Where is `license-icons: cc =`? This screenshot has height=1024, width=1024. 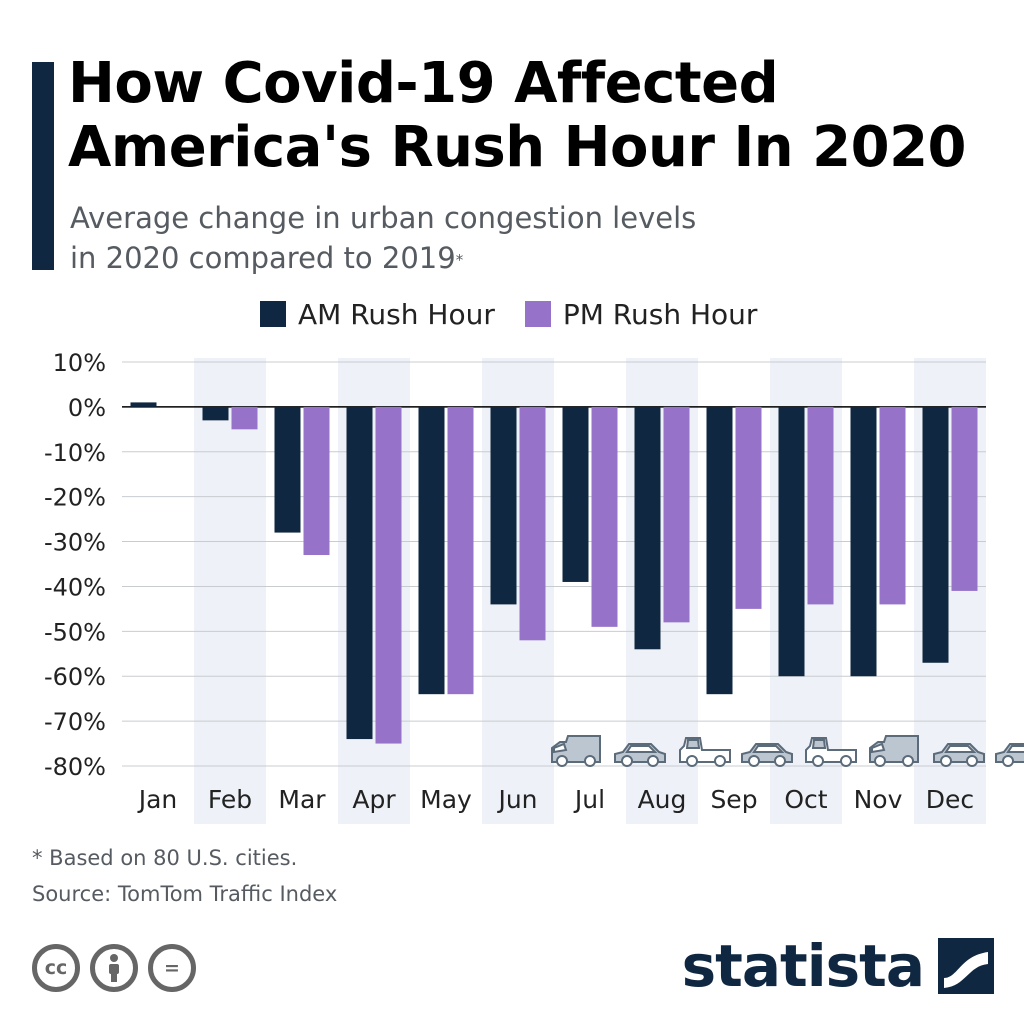
license-icons: cc = is located at coordinates (114, 968).